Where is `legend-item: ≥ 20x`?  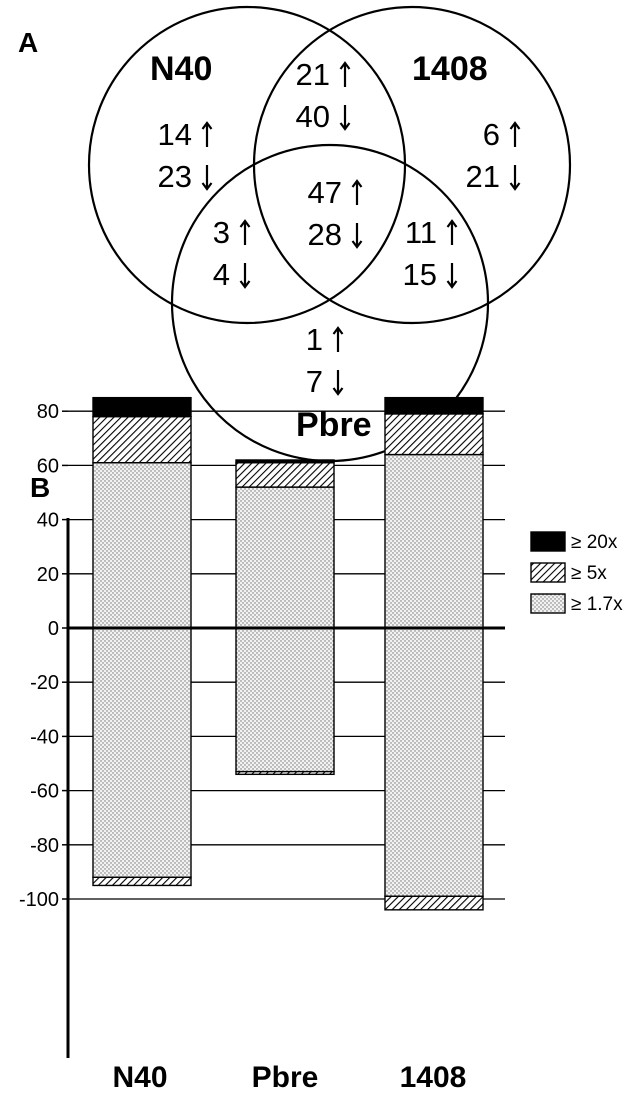
legend-item: ≥ 20x is located at coordinates (574, 542).